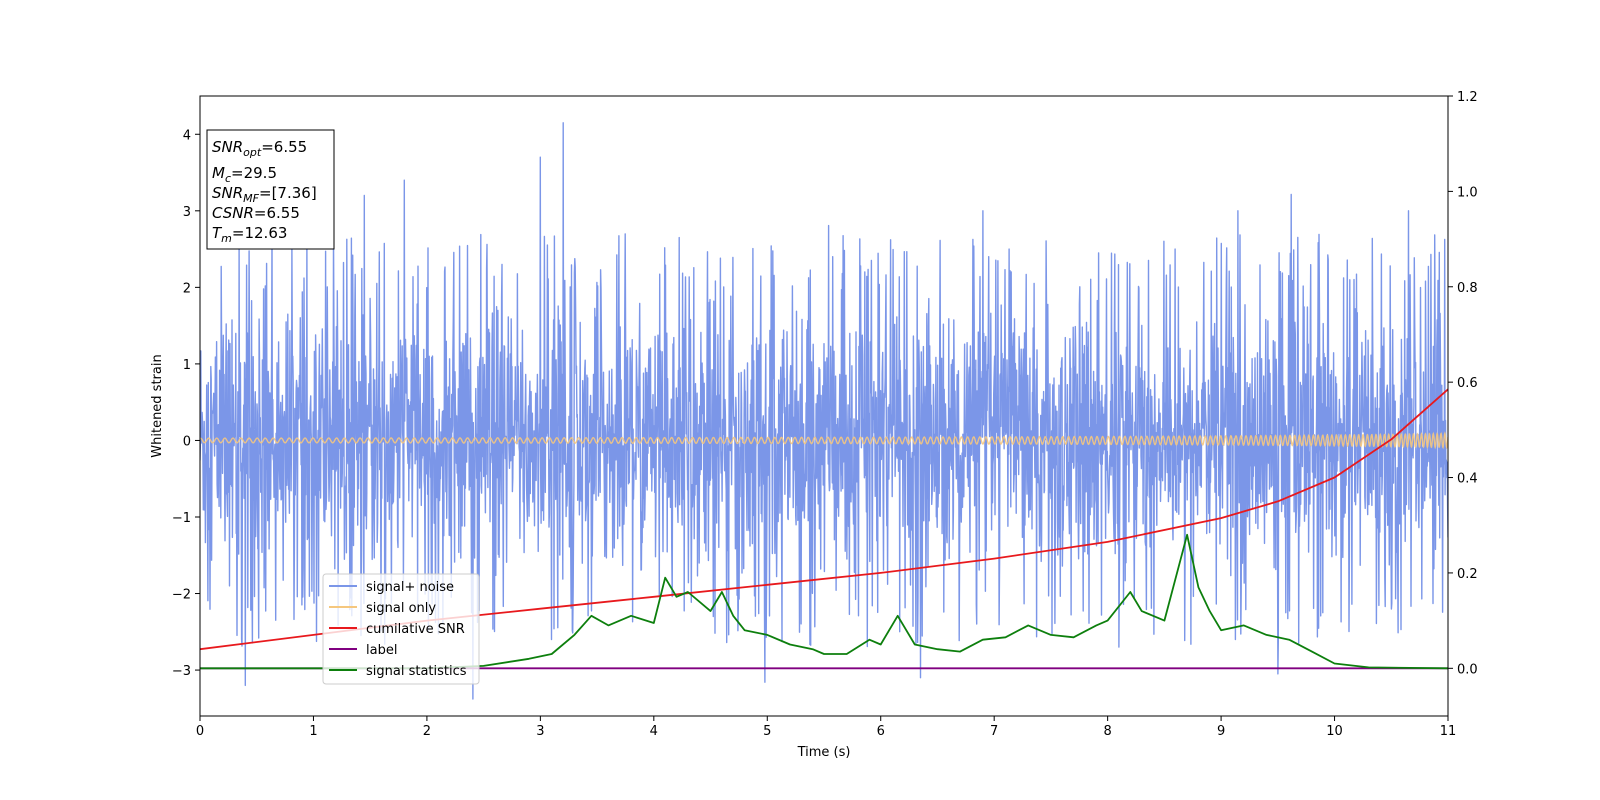  Describe the element at coordinates (381, 650) in the screenshot. I see `legend-label-label: label` at that location.